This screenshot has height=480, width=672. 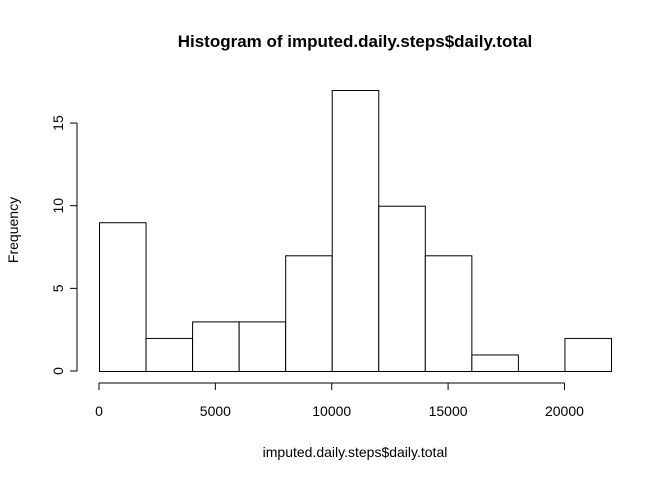 What do you see at coordinates (215, 411) in the screenshot?
I see `x-tick-label-1: 5000` at bounding box center [215, 411].